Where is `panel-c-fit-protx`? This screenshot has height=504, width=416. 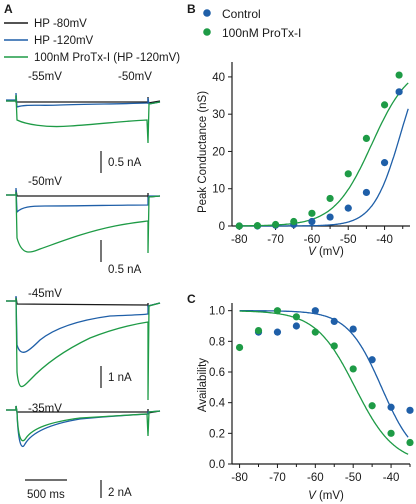
panel-c-fit-protx is located at coordinates (324, 382).